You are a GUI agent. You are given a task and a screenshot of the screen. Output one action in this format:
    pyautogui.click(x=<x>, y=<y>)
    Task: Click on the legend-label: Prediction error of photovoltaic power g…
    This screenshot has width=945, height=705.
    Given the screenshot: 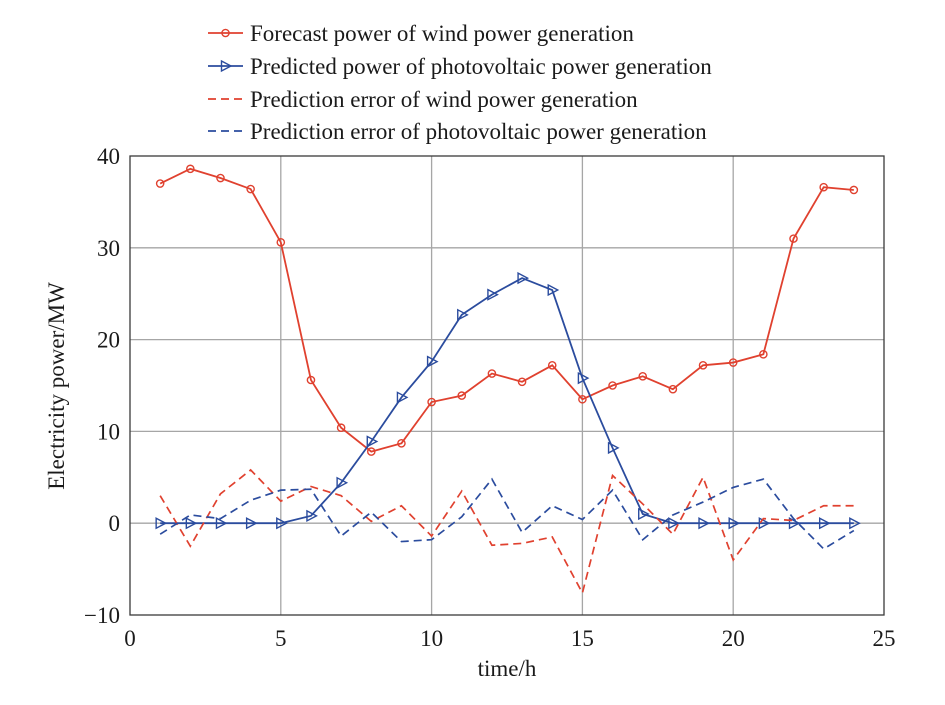 What is the action you would take?
    pyautogui.click(x=478, y=131)
    